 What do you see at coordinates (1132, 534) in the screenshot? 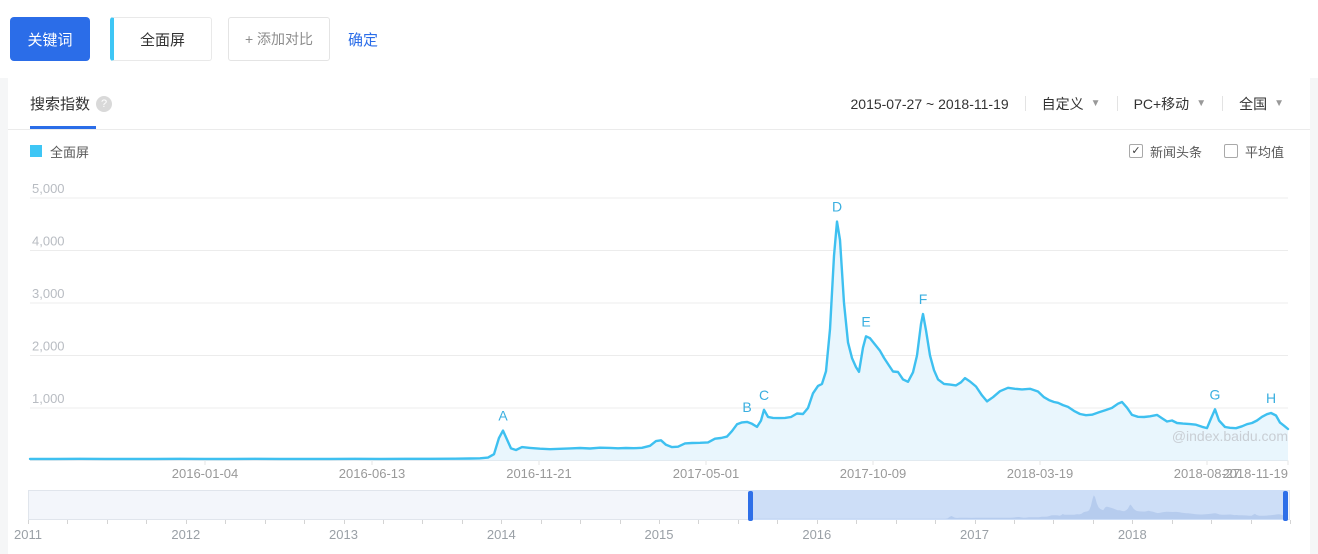
I see `slider-year-label: 2018` at bounding box center [1132, 534].